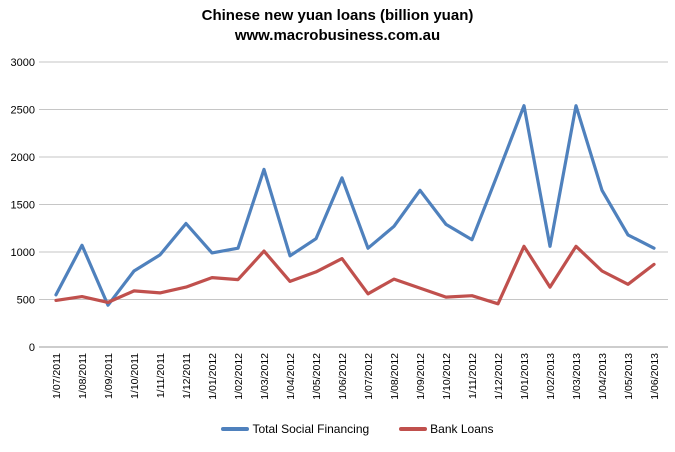 The height and width of the screenshot is (452, 675). What do you see at coordinates (23, 206) in the screenshot?
I see `y-axis-tick-label: 1500` at bounding box center [23, 206].